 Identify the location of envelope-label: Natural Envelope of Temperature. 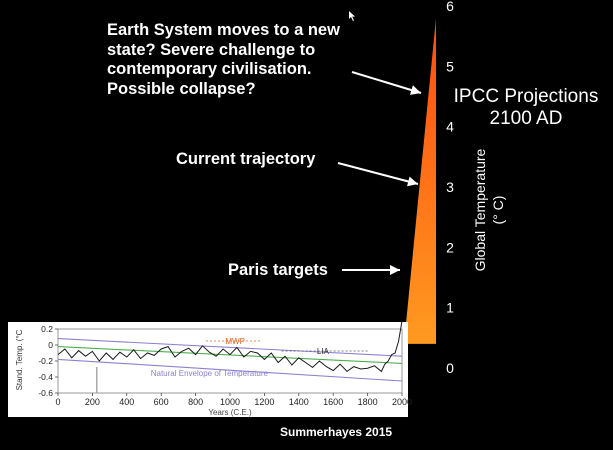
(210, 373).